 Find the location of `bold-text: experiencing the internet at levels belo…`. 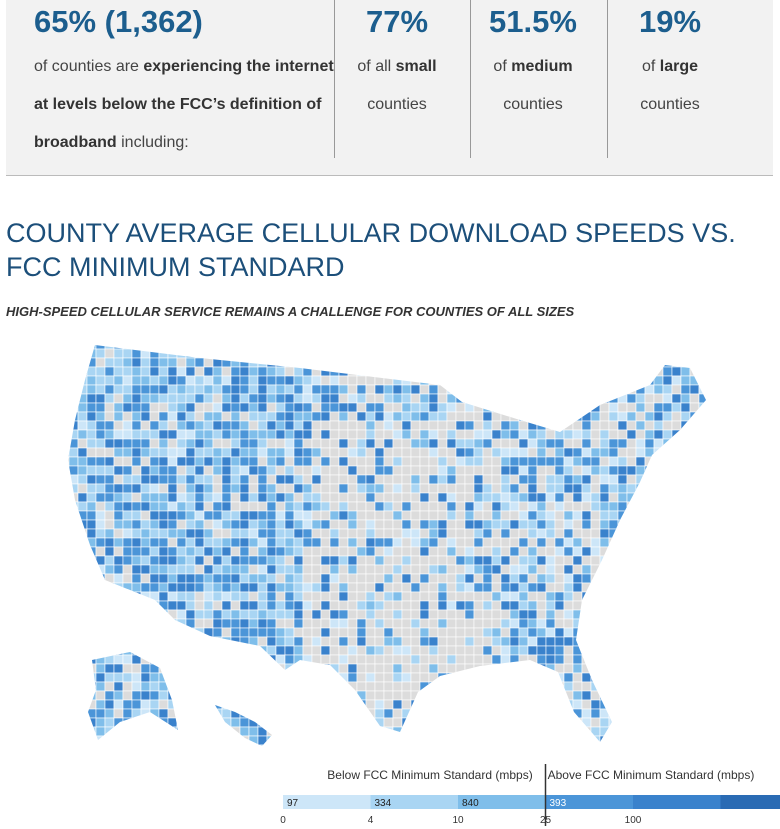

bold-text: experiencing the internet at levels belo… is located at coordinates (184, 104).